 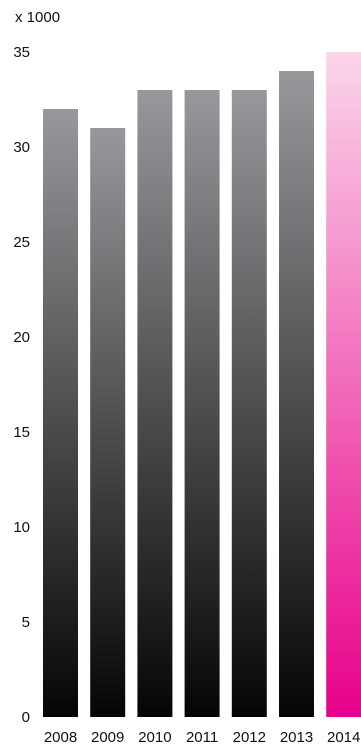 What do you see at coordinates (296, 394) in the screenshot?
I see `bar-2013` at bounding box center [296, 394].